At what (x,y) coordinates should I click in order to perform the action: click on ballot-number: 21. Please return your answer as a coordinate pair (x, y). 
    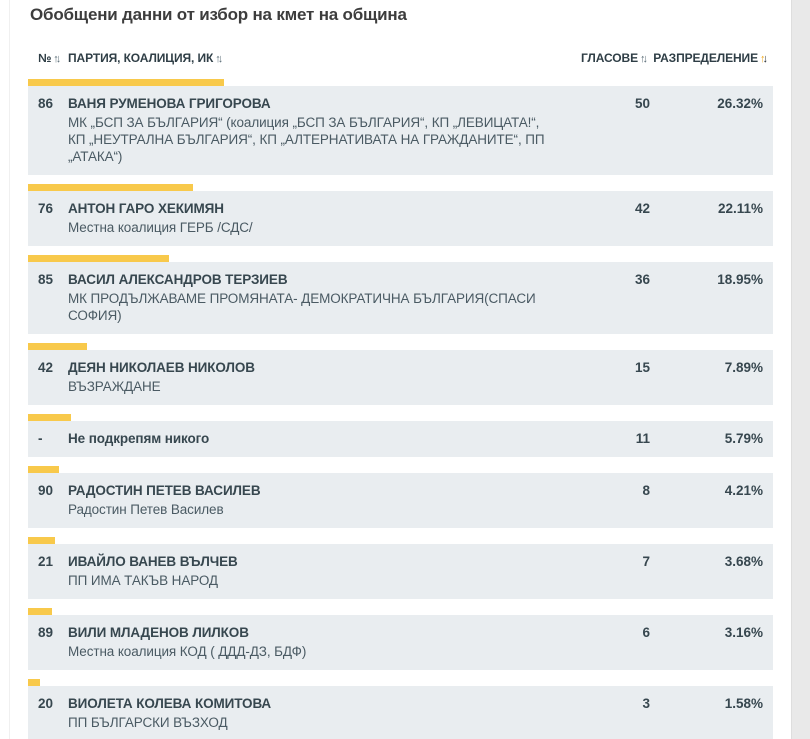
    Looking at the image, I should click on (46, 561).